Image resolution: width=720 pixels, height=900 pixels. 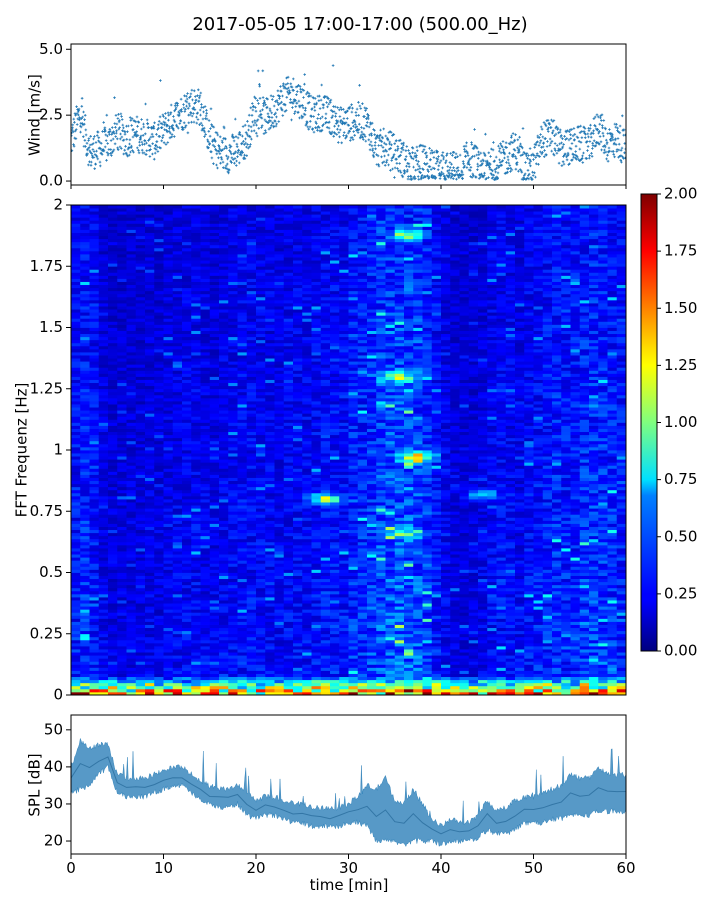 I want to click on spl-median-line, so click(x=348, y=795).